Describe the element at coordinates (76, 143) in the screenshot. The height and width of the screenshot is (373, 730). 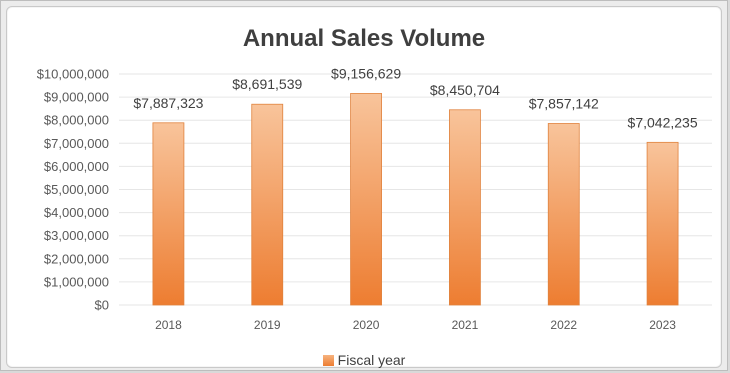
I see `y-tick-label: $7,000,000` at that location.